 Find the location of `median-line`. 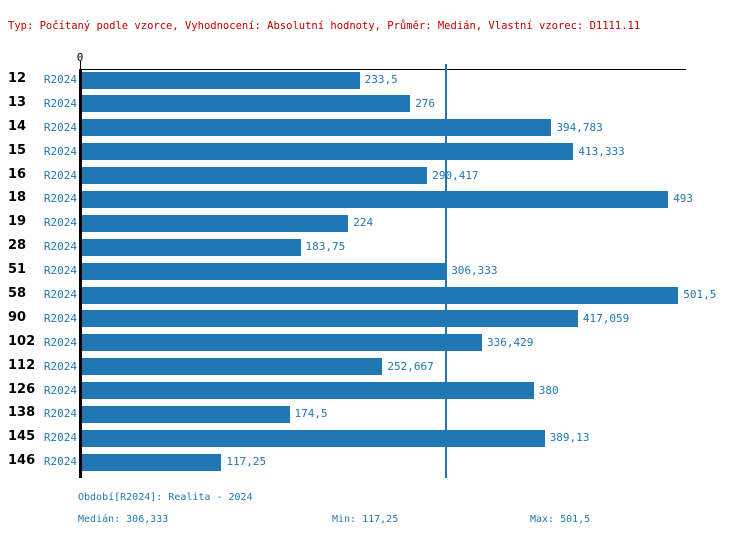

median-line is located at coordinates (446, 271).